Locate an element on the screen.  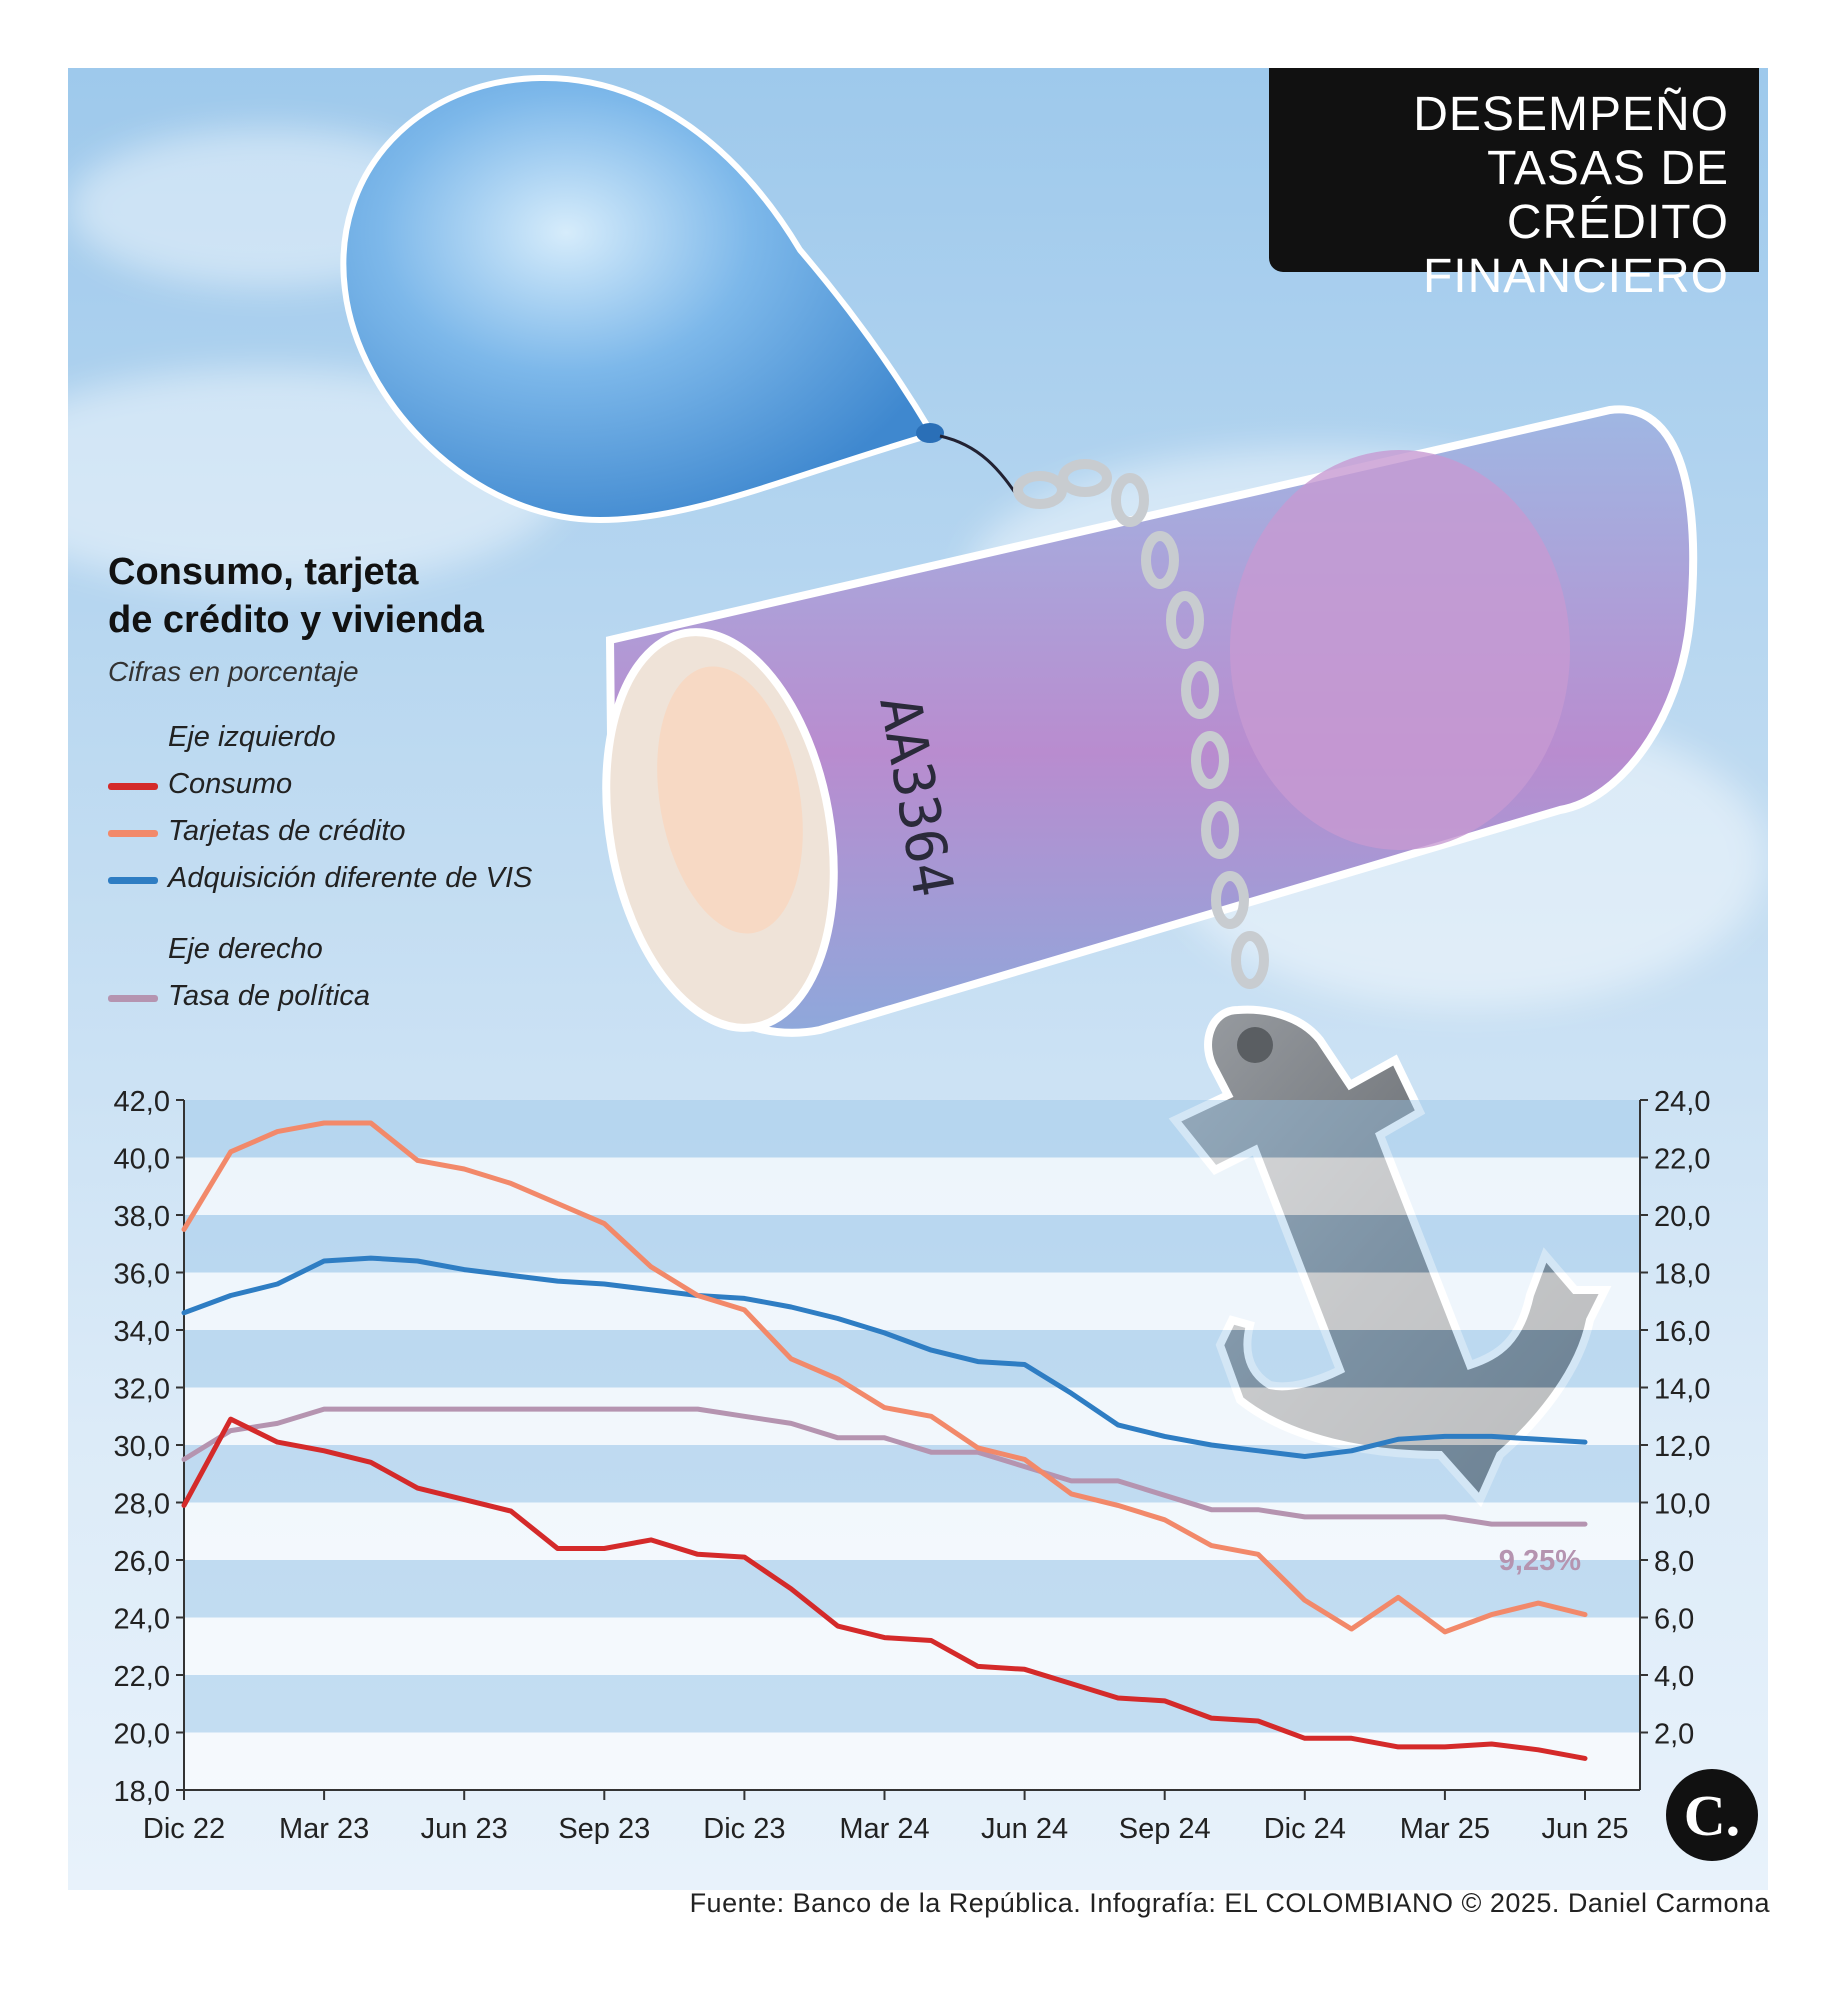
x-tick-label: Mar 24 is located at coordinates (884, 1829).